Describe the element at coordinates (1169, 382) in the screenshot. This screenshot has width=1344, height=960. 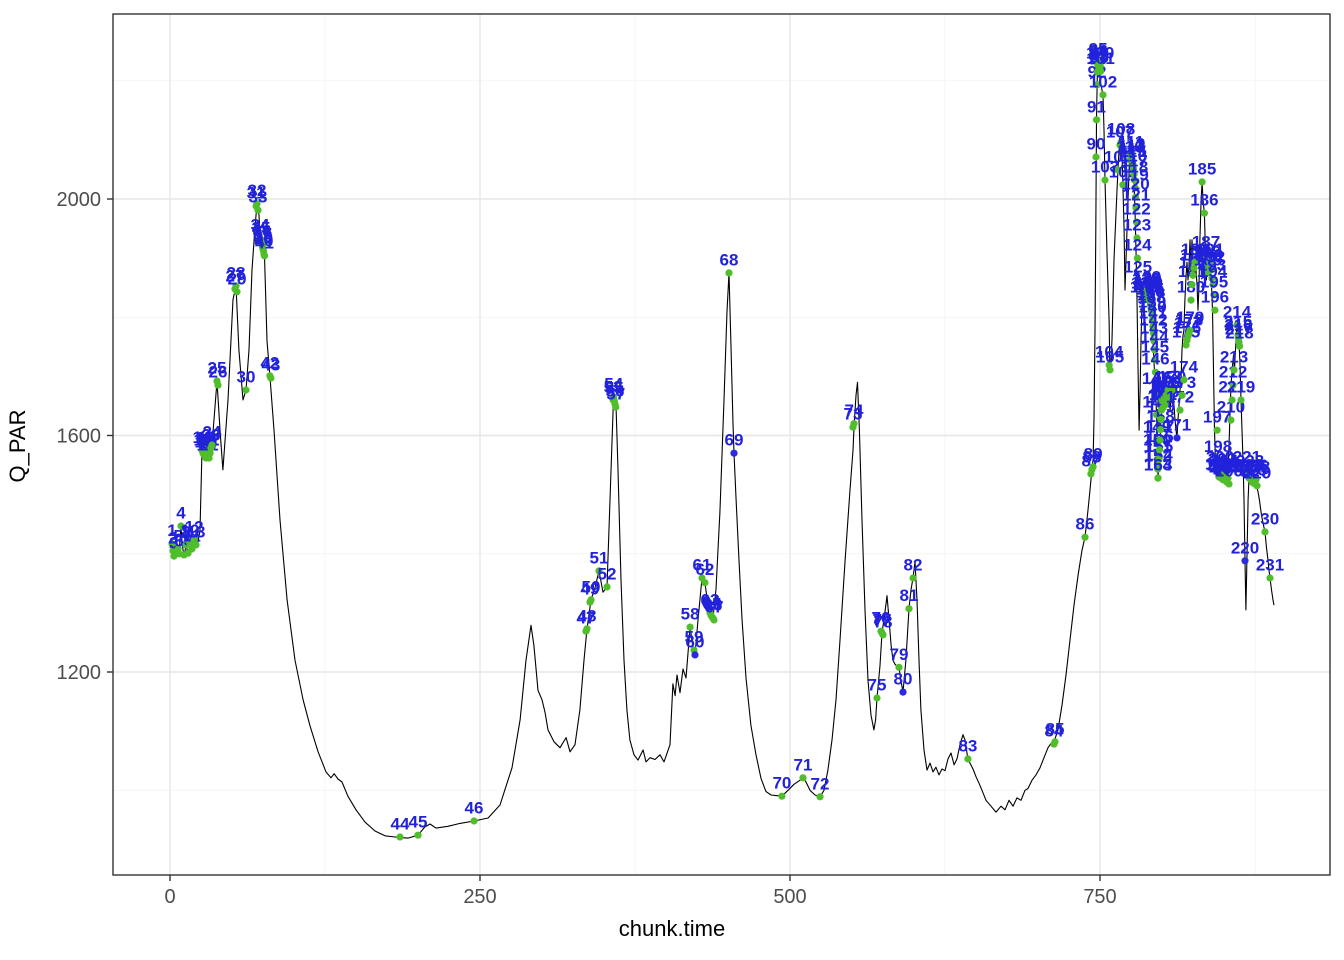
I see `point-label: 169` at that location.